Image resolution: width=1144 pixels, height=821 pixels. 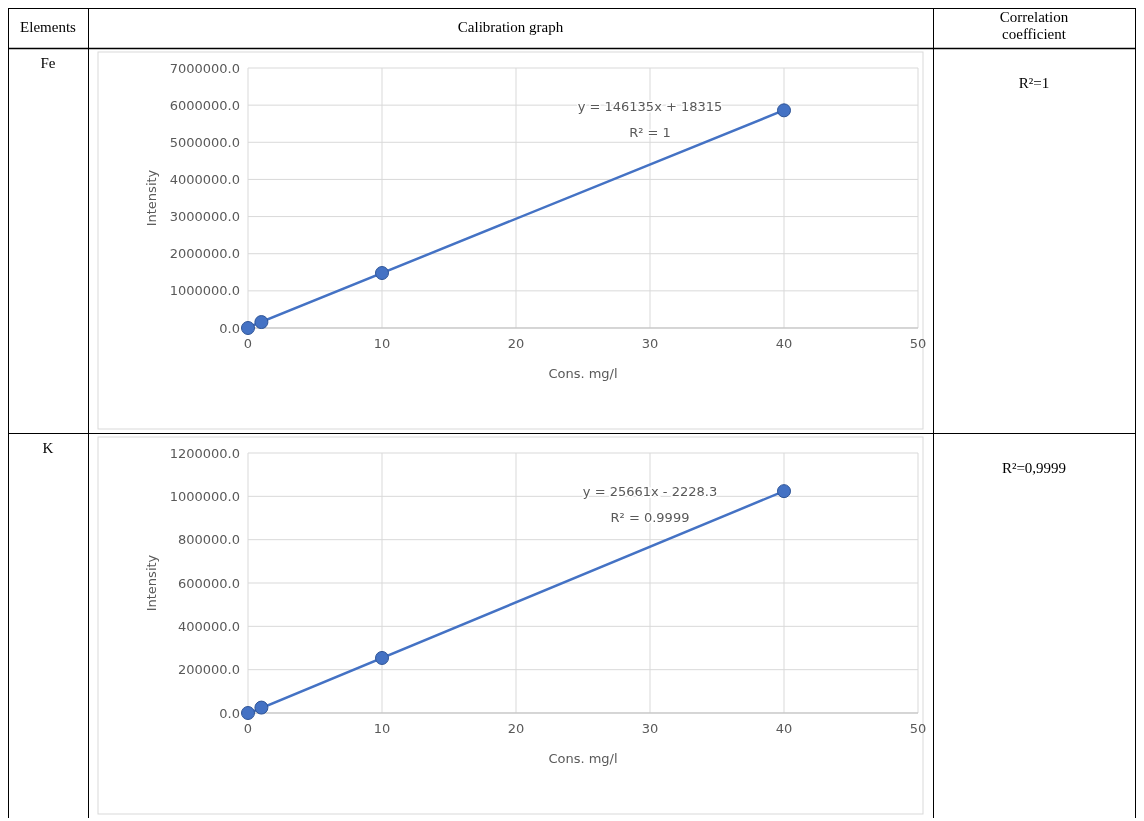 What do you see at coordinates (1034, 25) in the screenshot?
I see `text: Correlation coefficient` at bounding box center [1034, 25].